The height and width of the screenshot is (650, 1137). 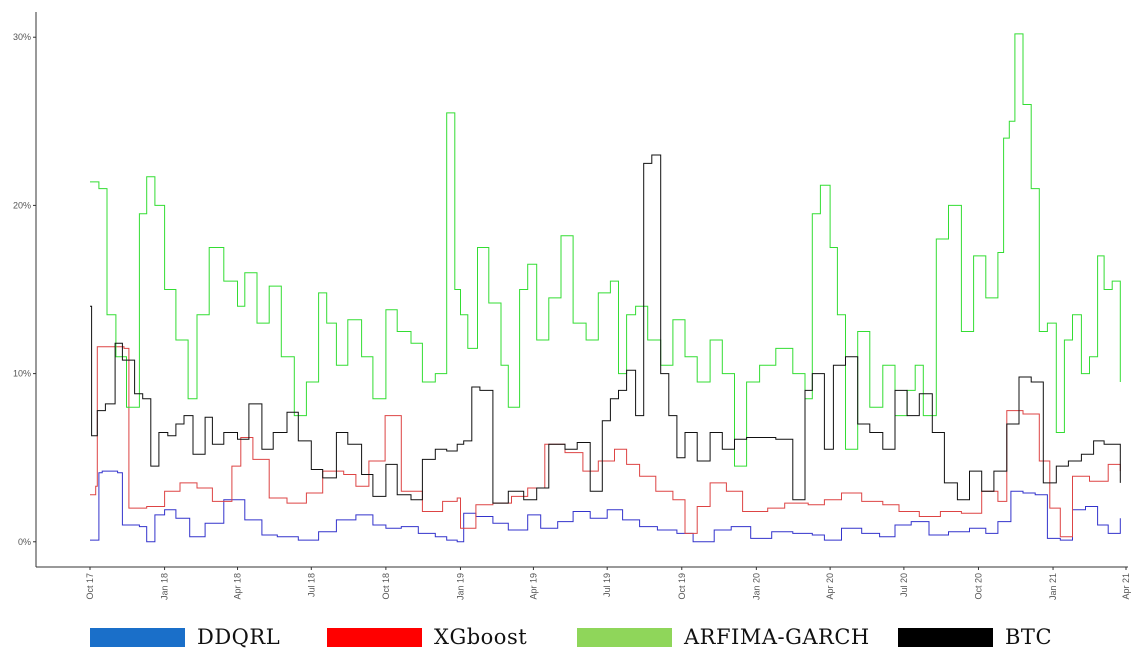 I want to click on legend-swatch-btc, so click(x=945, y=637).